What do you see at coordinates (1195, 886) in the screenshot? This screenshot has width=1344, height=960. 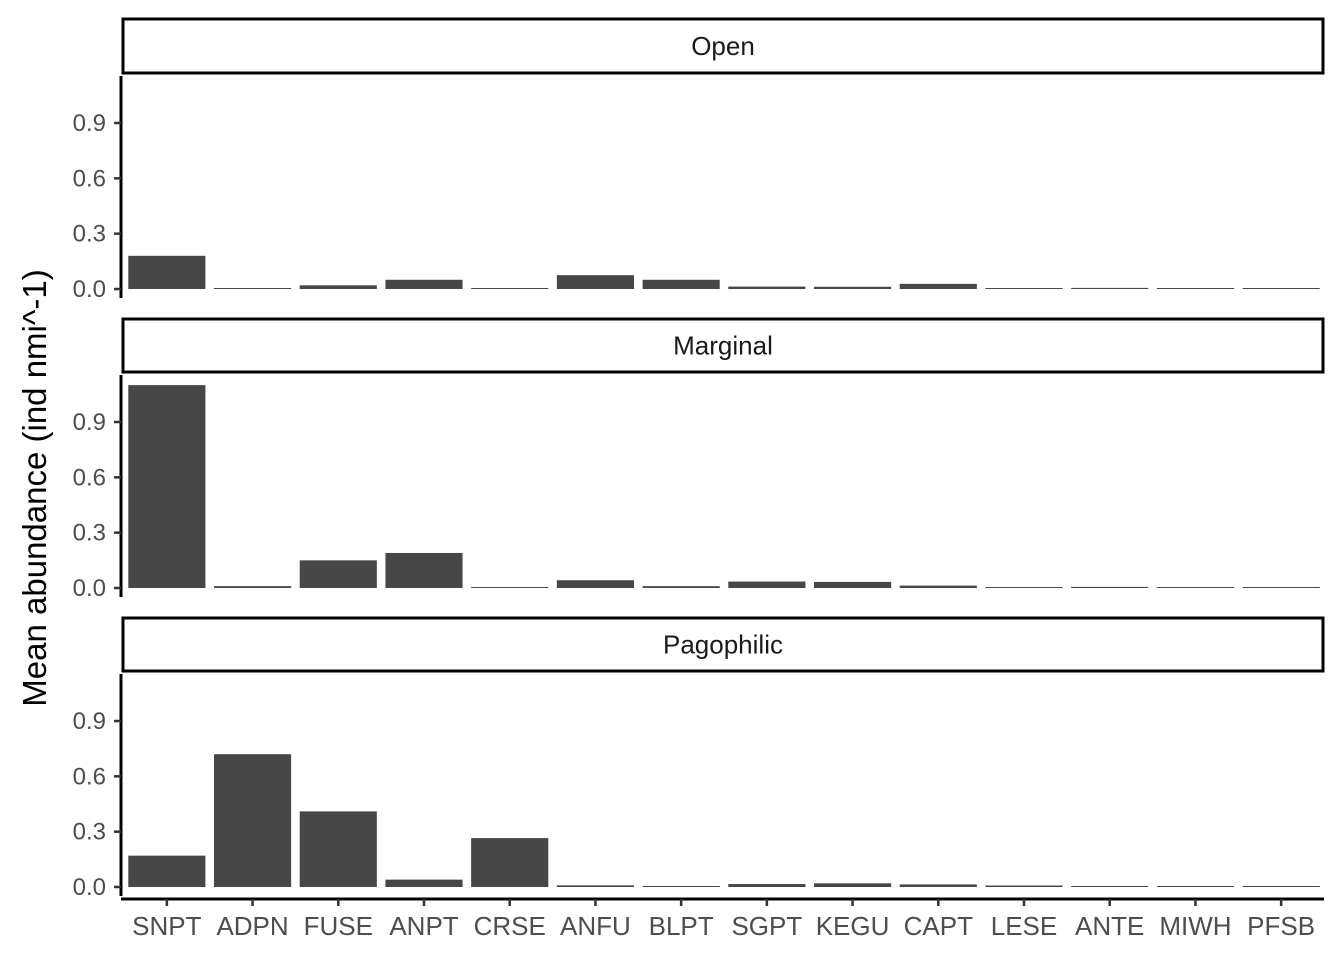 I see `bar-pagophilic-miwh` at bounding box center [1195, 886].